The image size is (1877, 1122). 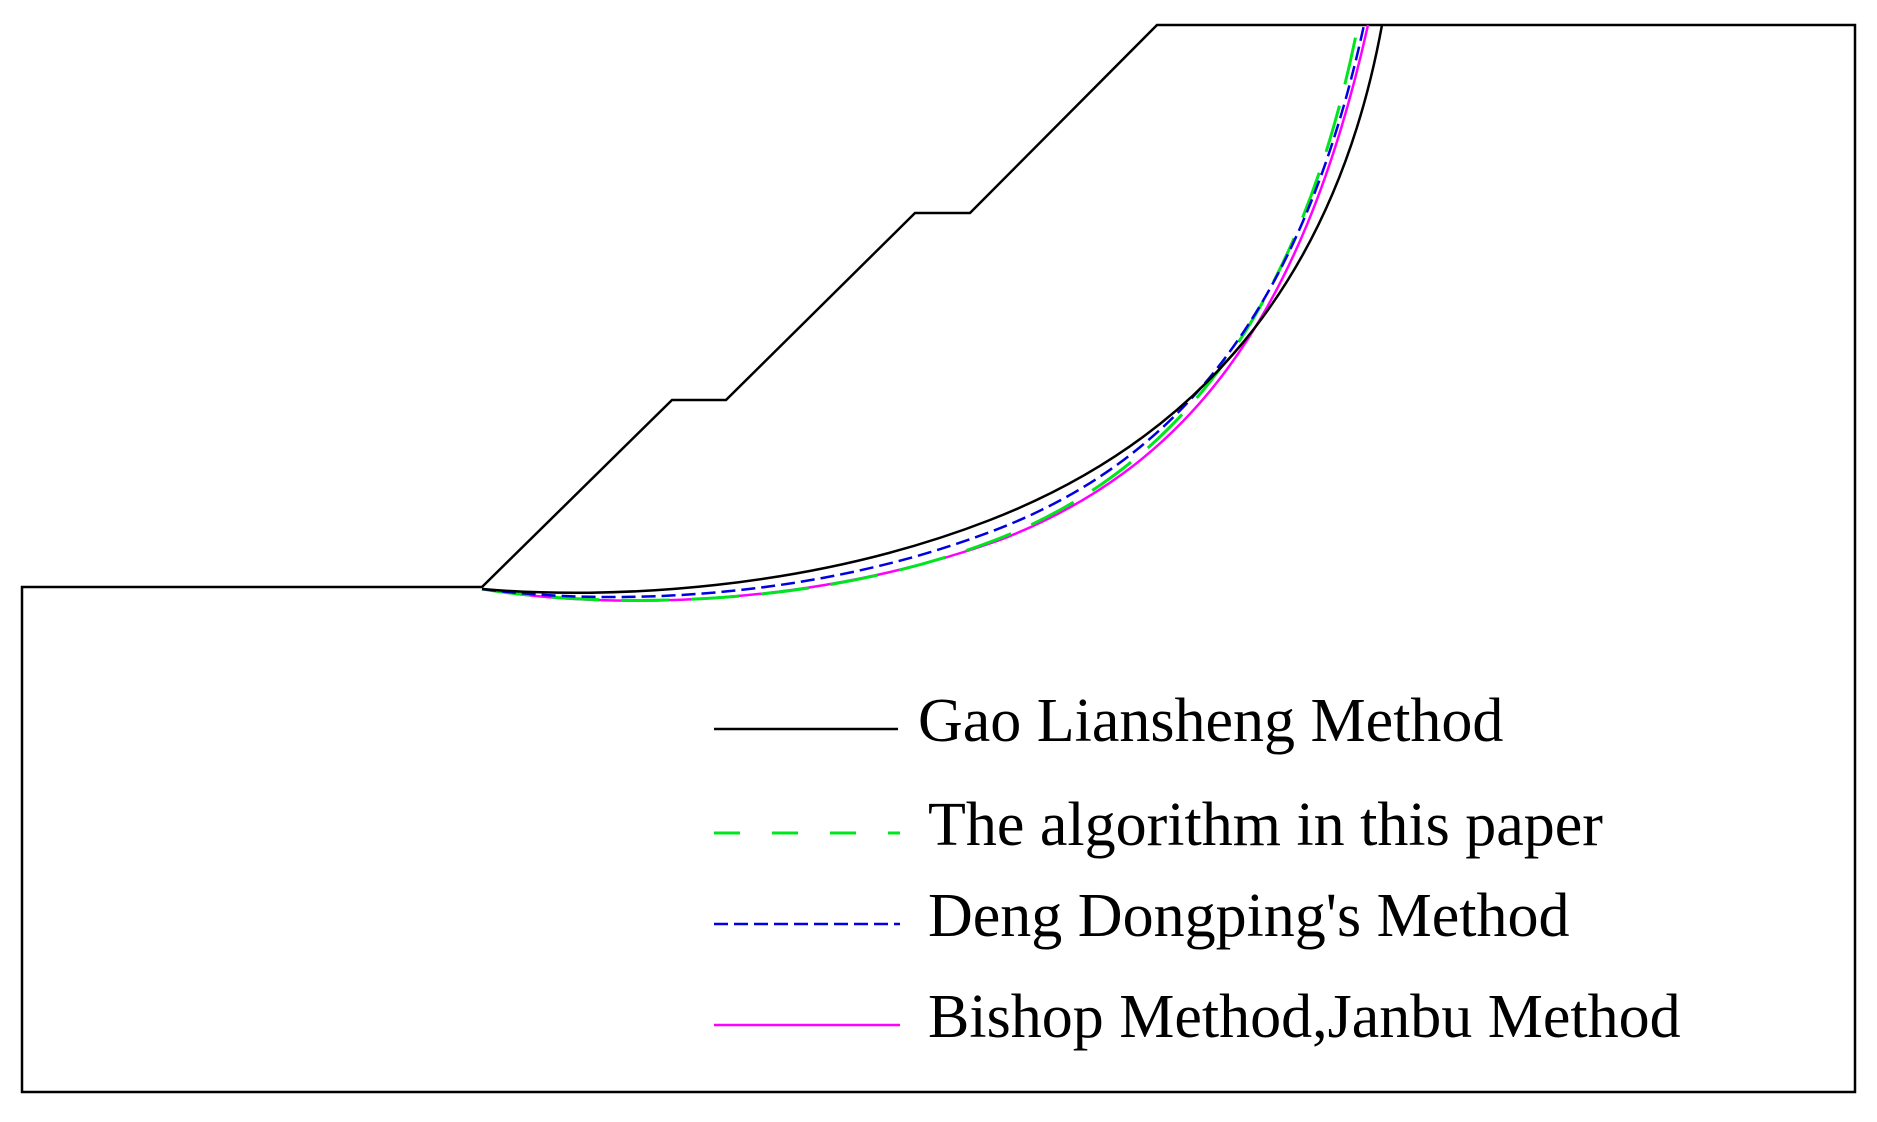 What do you see at coordinates (1304, 1017) in the screenshot?
I see `legend-label-bishop: Bishop Method,Janbu Method` at bounding box center [1304, 1017].